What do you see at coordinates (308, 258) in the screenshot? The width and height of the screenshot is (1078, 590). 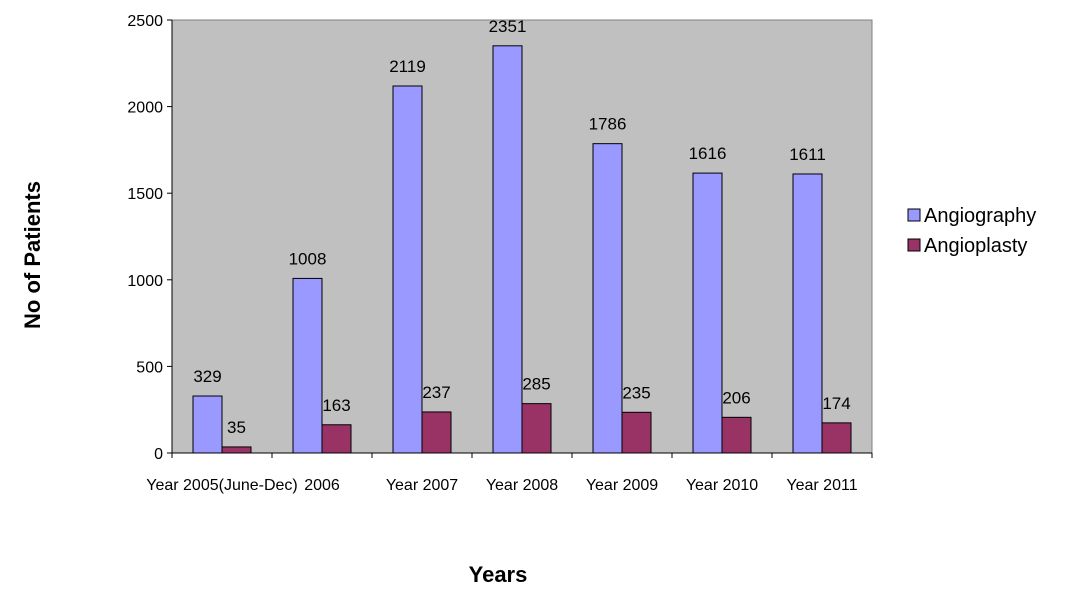 I see `angiography-data-label: 1008` at bounding box center [308, 258].